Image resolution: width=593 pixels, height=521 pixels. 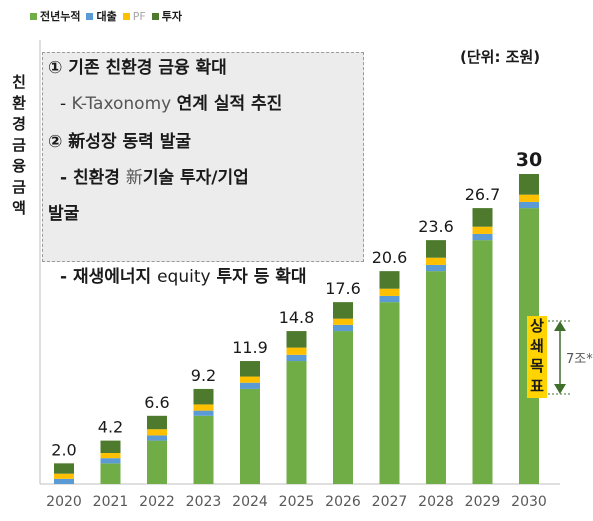 I want to click on legend-cumulative: 전년누적, so click(x=55, y=16).